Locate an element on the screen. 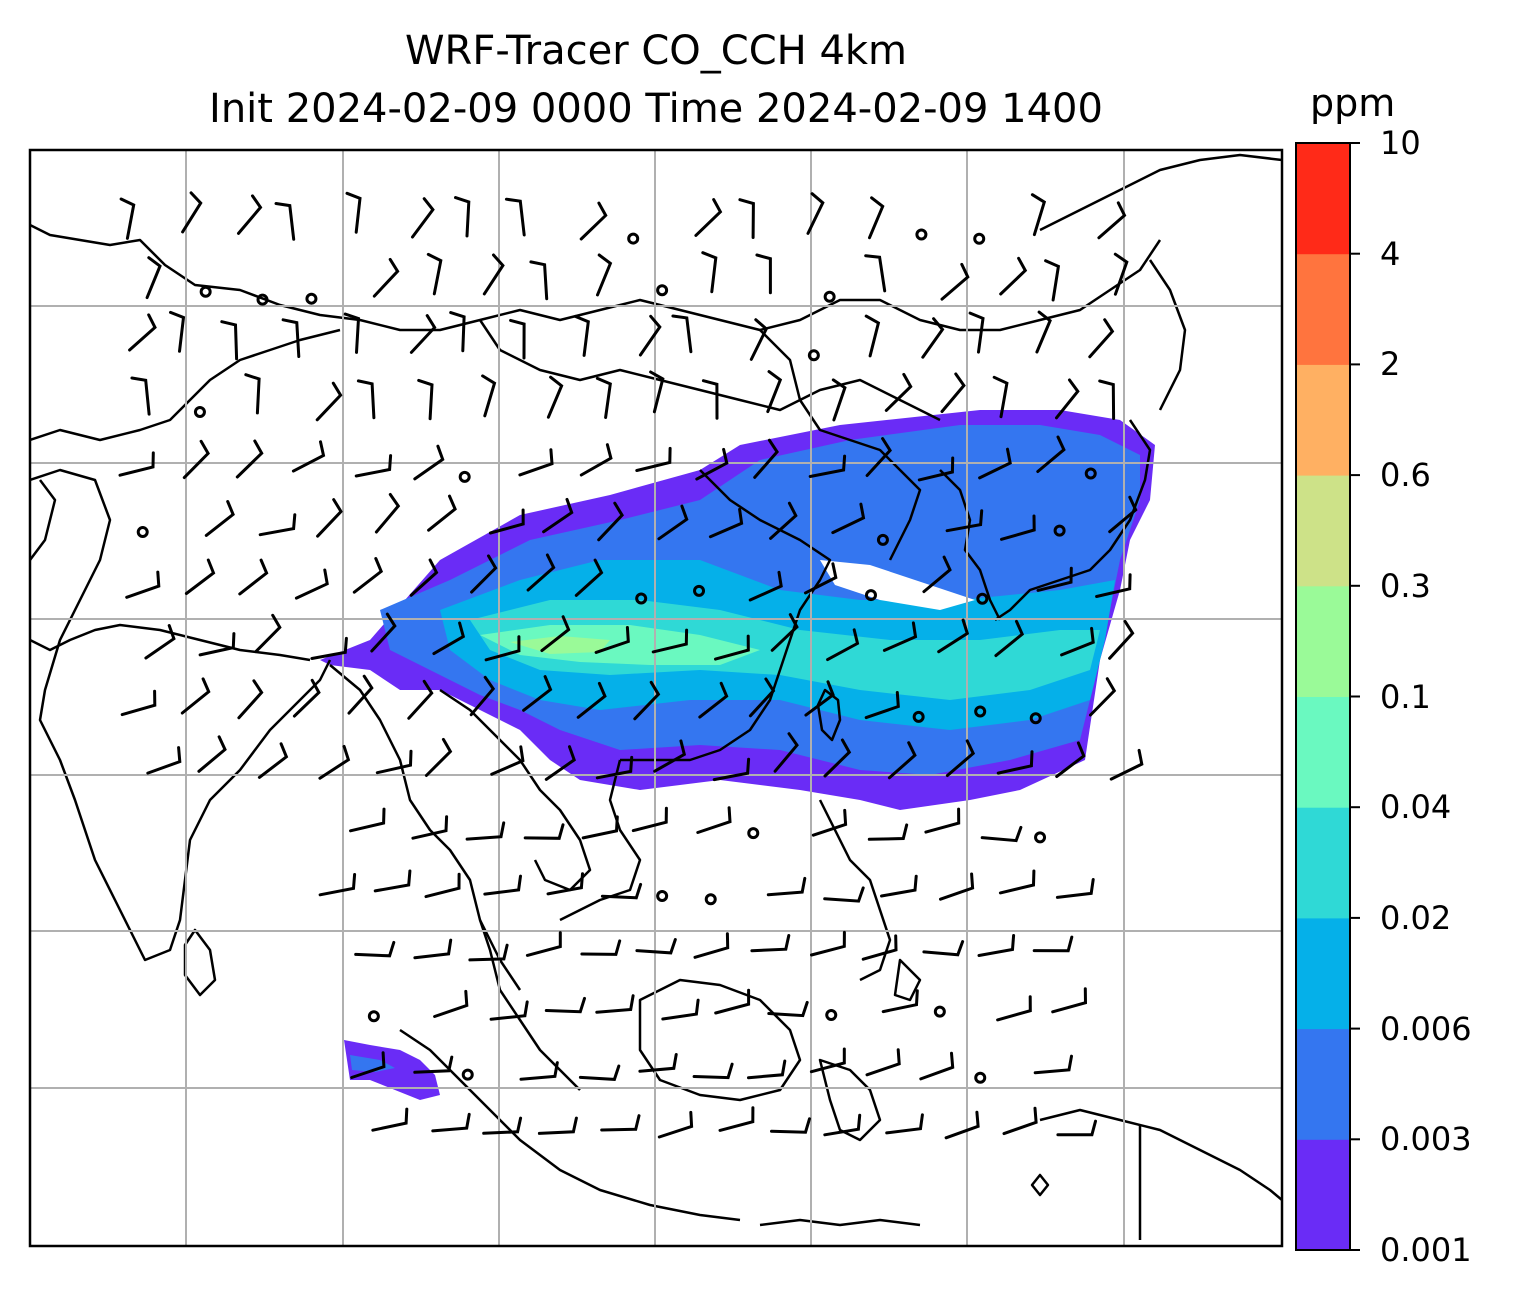 The image size is (1528, 1306). colorbar-tick-label: 0.6 is located at coordinates (1405, 475).